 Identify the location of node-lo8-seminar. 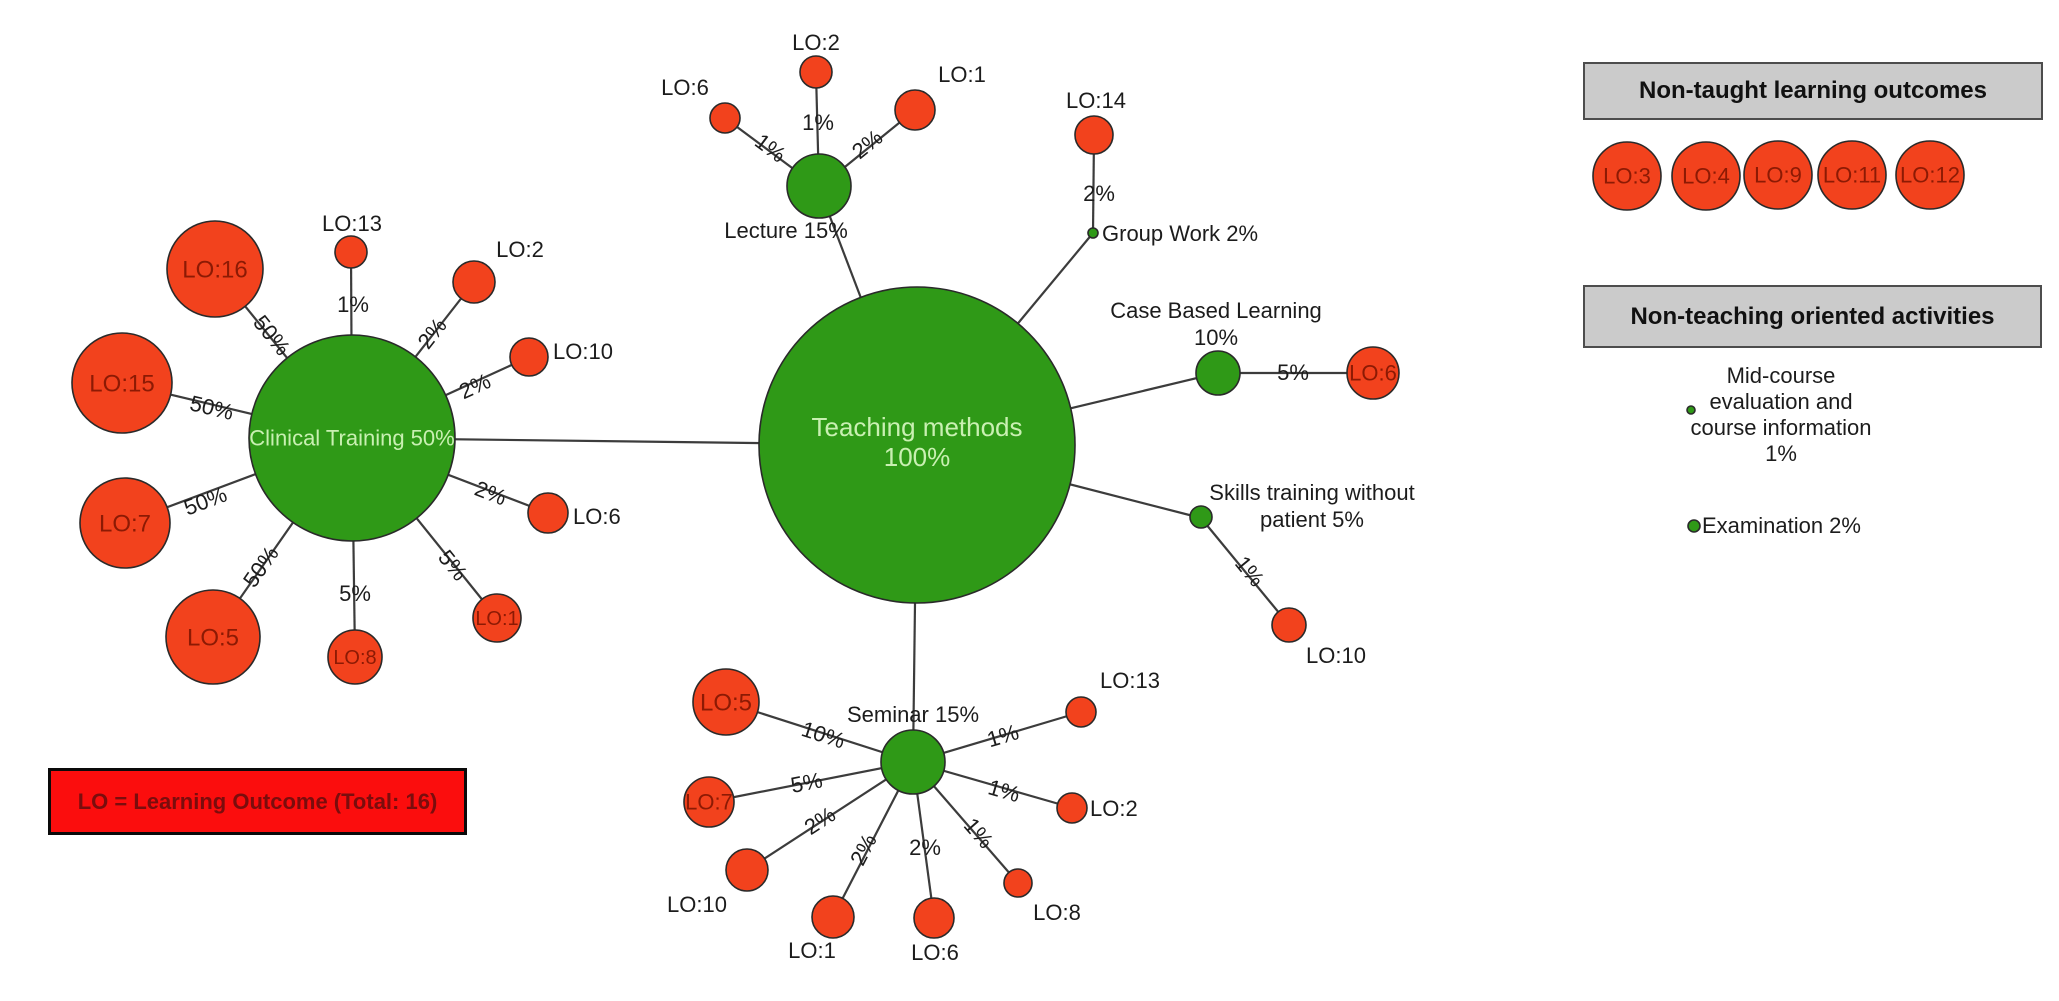
(1018, 883).